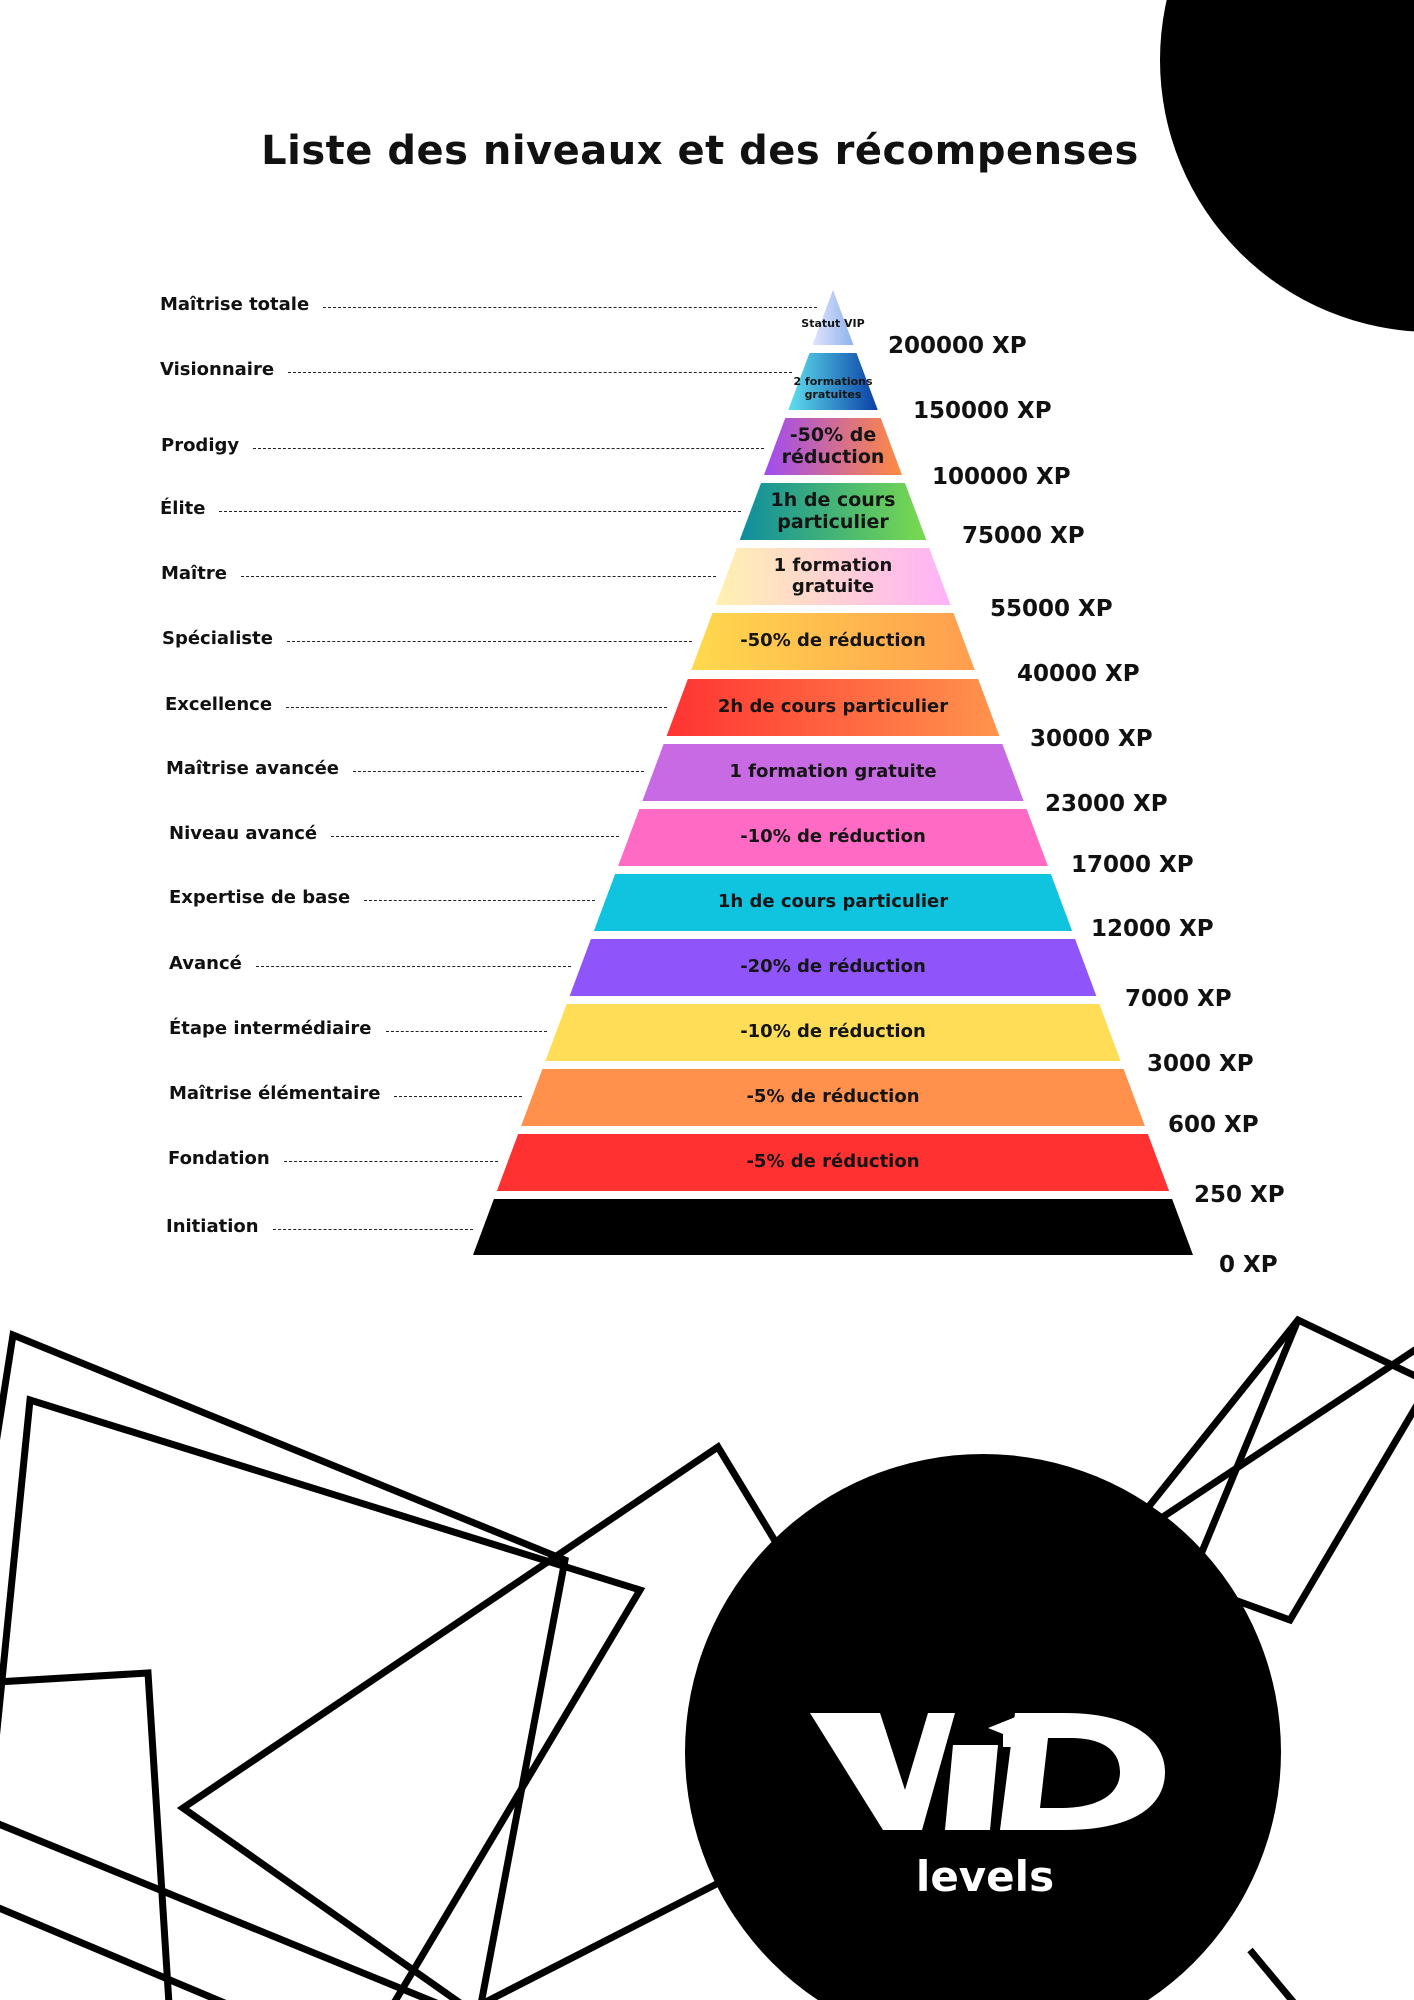  Describe the element at coordinates (983, 1727) in the screenshot. I see `logo-circle` at that location.